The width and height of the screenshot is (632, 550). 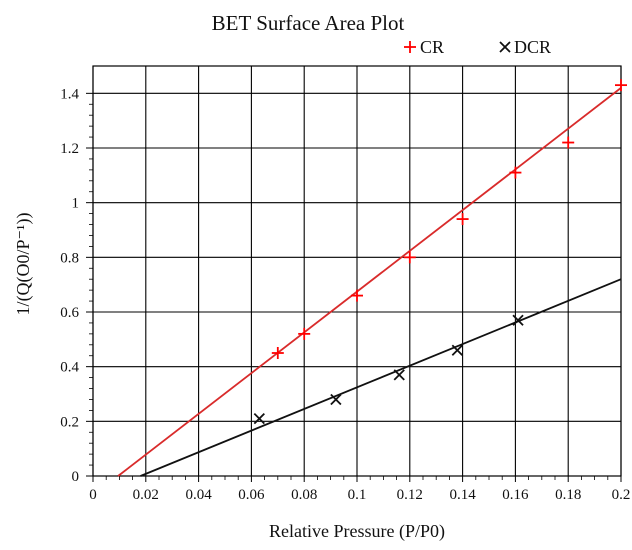 I want to click on x-tick-label: 0.2, so click(x=621, y=495).